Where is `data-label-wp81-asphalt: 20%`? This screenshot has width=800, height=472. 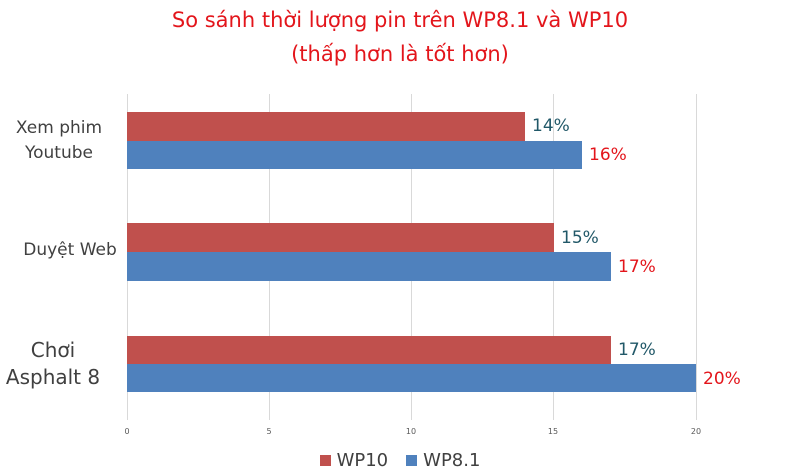 data-label-wp81-asphalt: 20% is located at coordinates (722, 379).